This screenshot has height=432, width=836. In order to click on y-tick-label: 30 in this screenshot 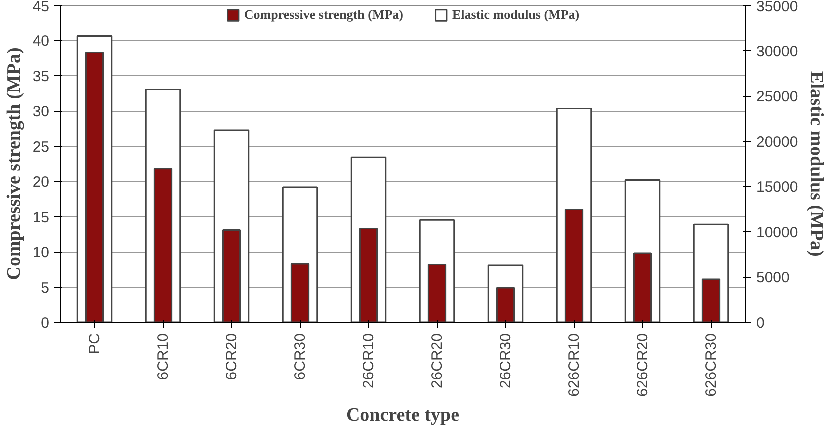, I will do `click(41, 112)`.